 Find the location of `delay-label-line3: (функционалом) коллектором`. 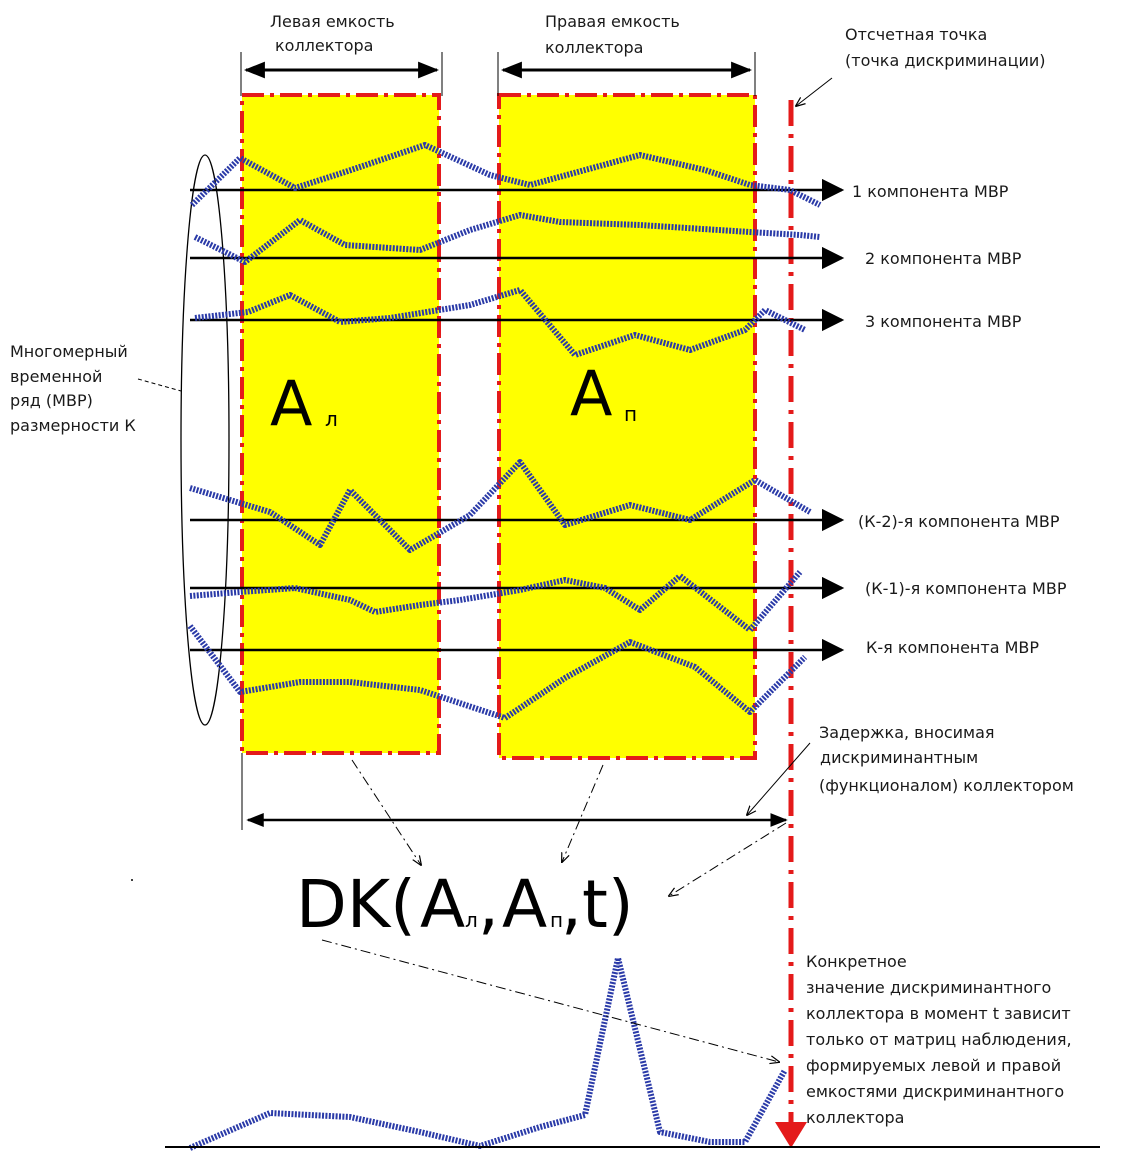

delay-label-line3: (функционалом) коллектором is located at coordinates (946, 785).